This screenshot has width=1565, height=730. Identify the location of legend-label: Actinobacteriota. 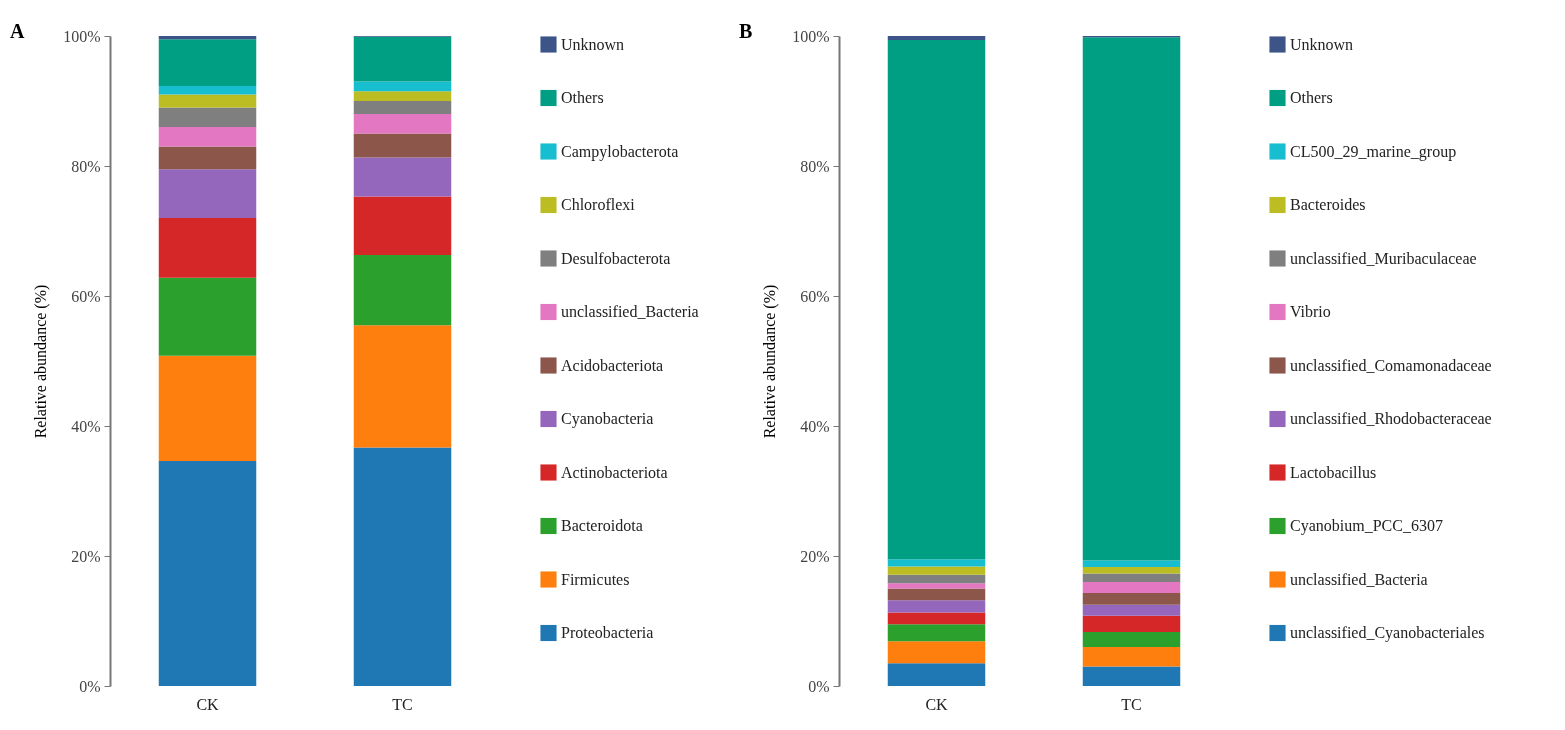
(614, 472).